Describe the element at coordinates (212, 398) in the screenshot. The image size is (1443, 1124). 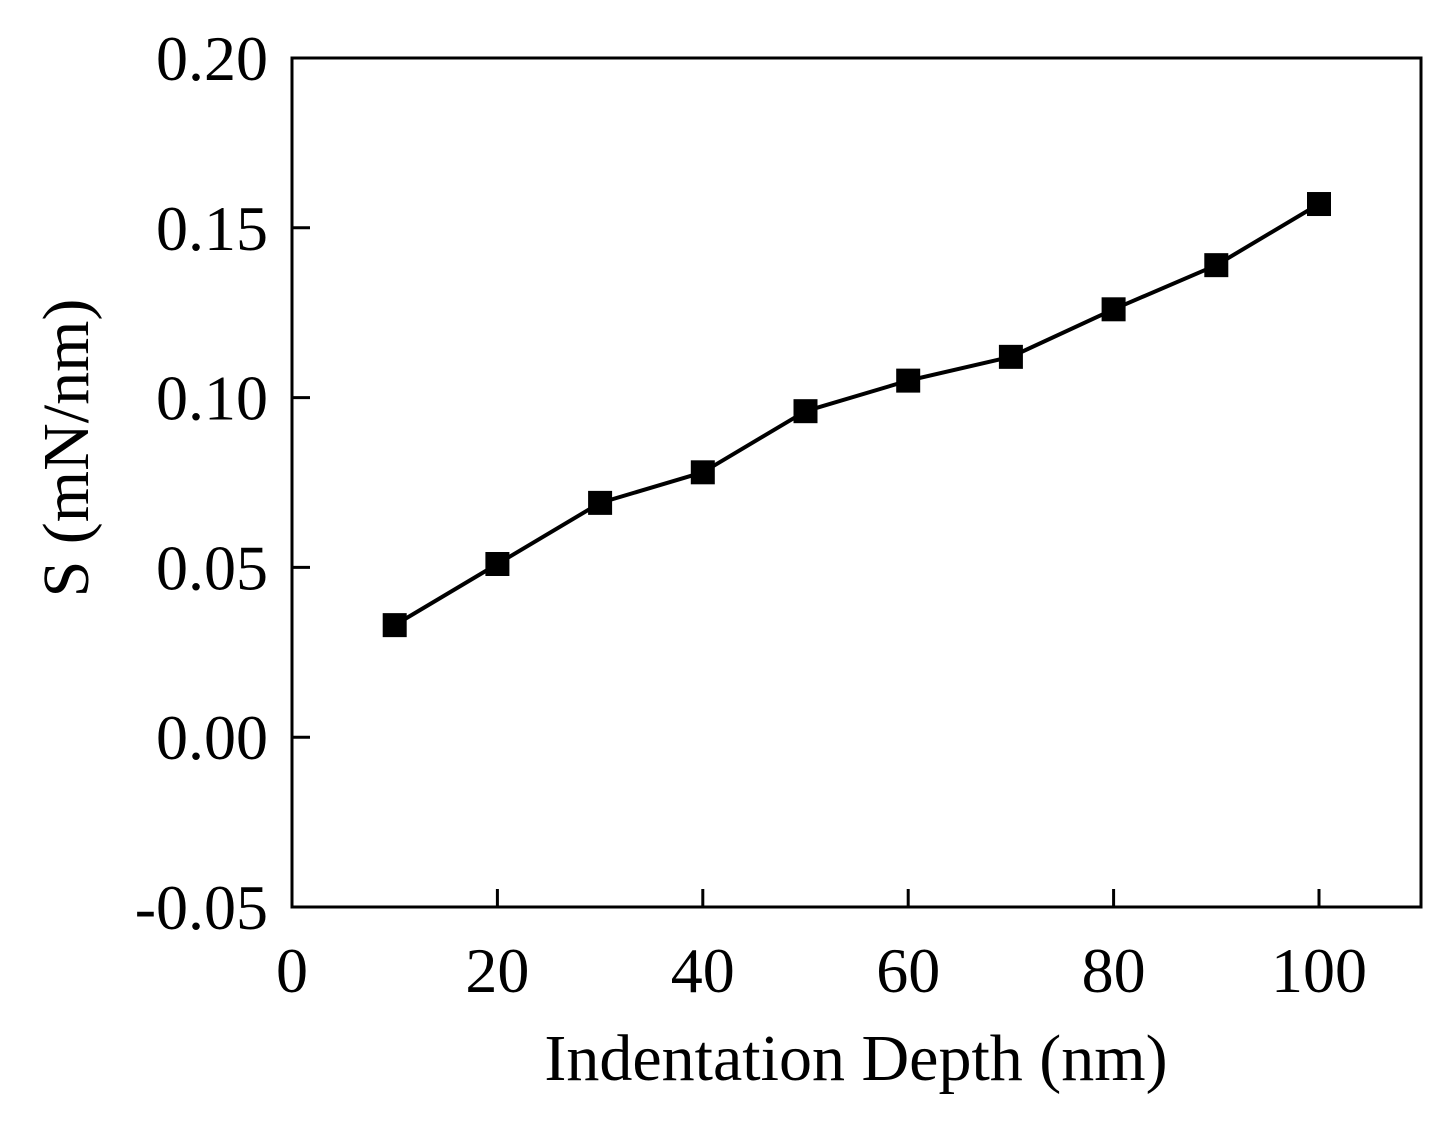
I see `y-tick-label: 0.10` at that location.